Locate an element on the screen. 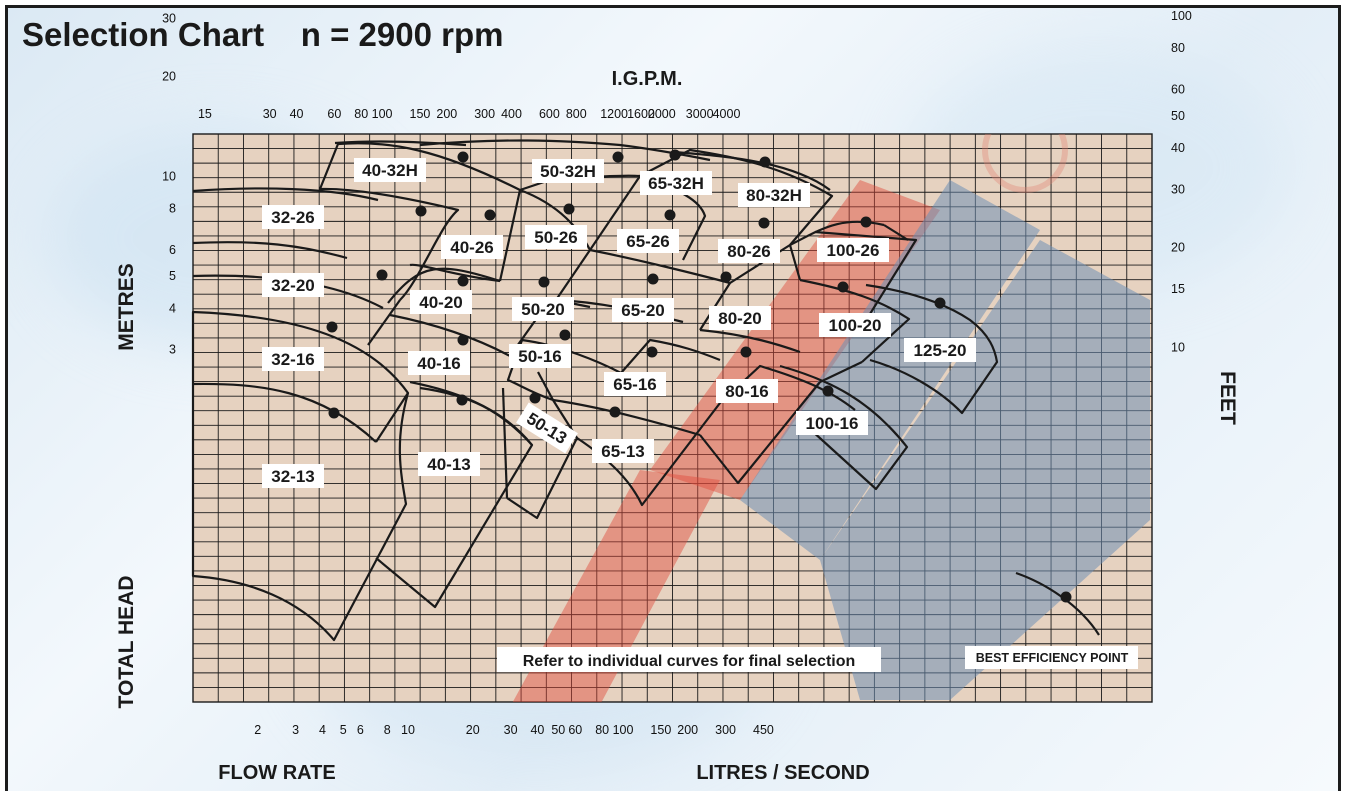 The width and height of the screenshot is (1348, 793). tick-label: 2 is located at coordinates (257, 730).